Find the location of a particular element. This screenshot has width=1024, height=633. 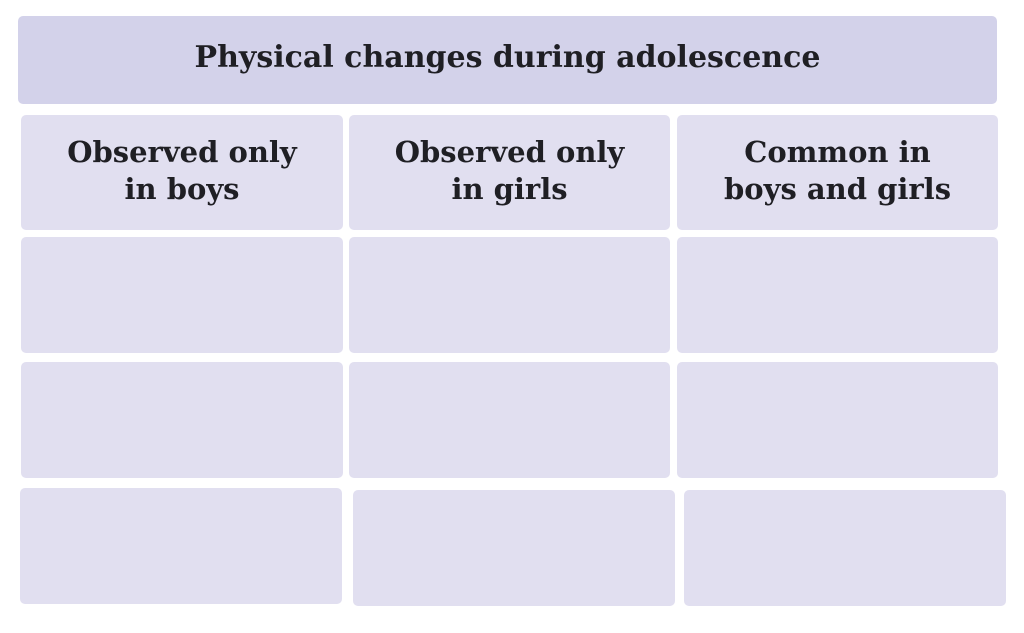

table-cell-row1-girls is located at coordinates (509, 295).